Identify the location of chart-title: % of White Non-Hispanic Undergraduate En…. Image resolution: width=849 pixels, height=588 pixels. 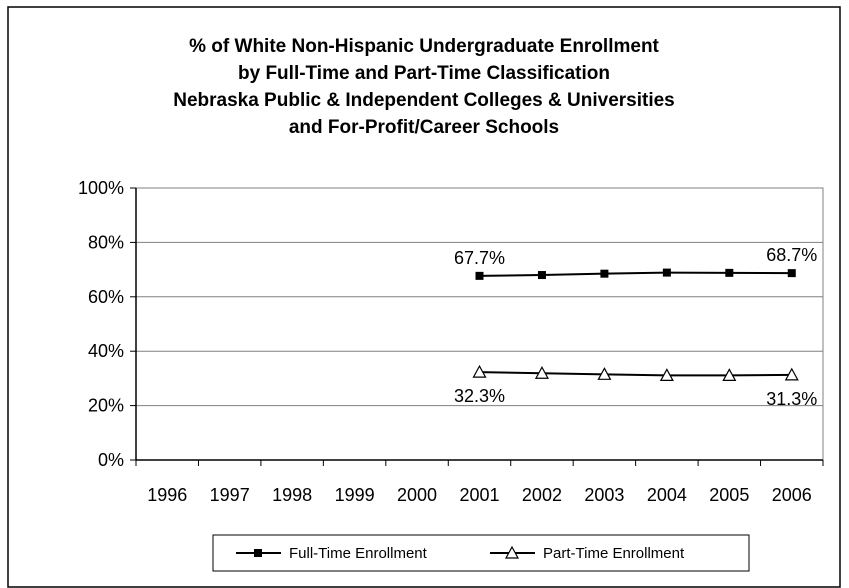
(424, 87).